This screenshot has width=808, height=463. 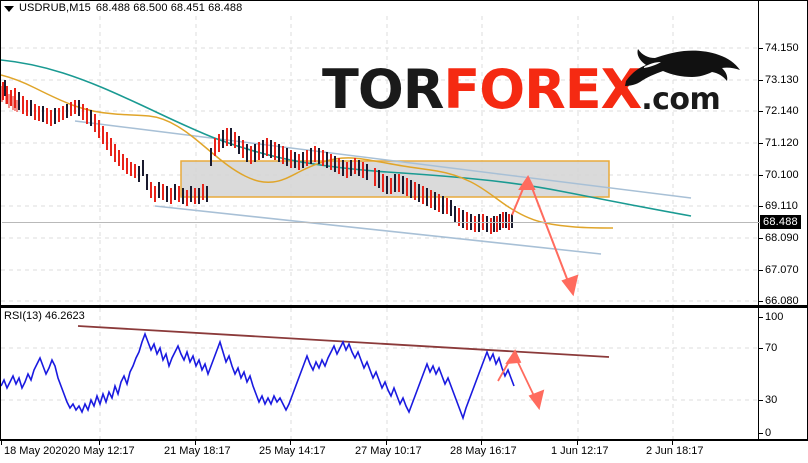 What do you see at coordinates (483, 451) in the screenshot?
I see `time-axis-label: 28 May 16:17` at bounding box center [483, 451].